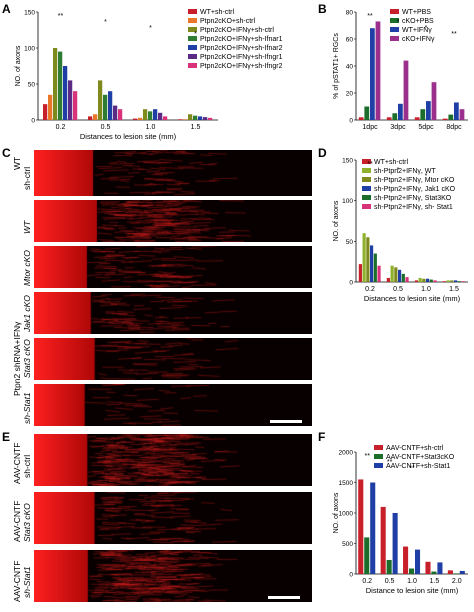 The height and width of the screenshot is (612, 474). What do you see at coordinates (27, 466) in the screenshot?
I see `panel-e-row-1-label-2: sh-ctrl` at bounding box center [27, 466].